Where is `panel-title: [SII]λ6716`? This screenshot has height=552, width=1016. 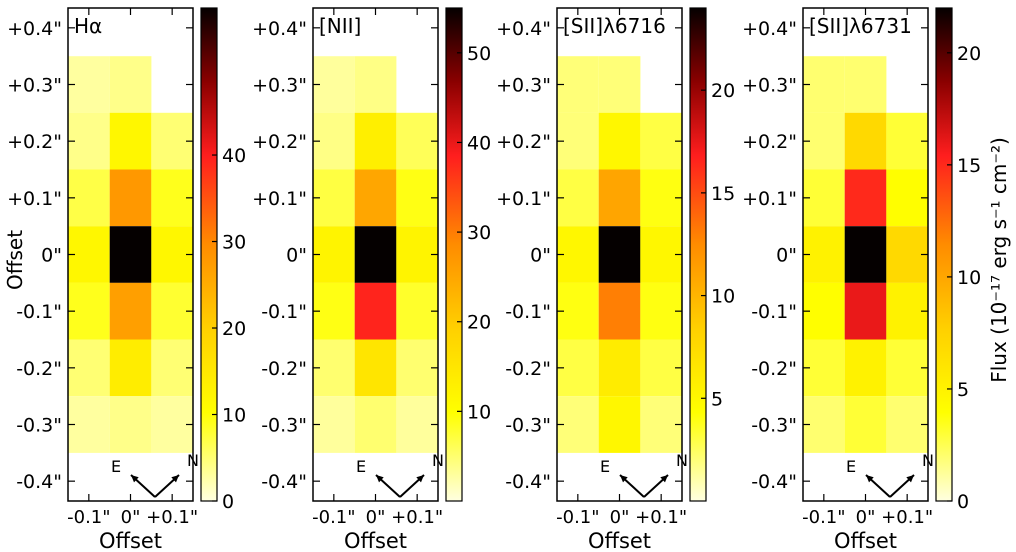 panel-title: [SII]λ6716 is located at coordinates (614, 26).